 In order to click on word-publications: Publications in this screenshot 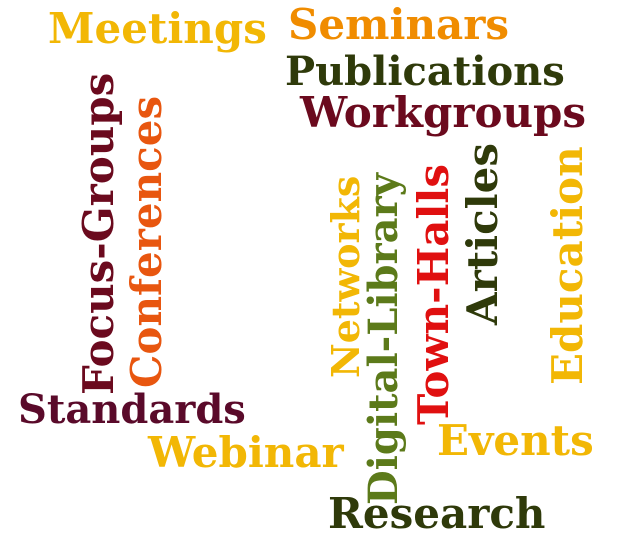, I will do `click(425, 71)`.